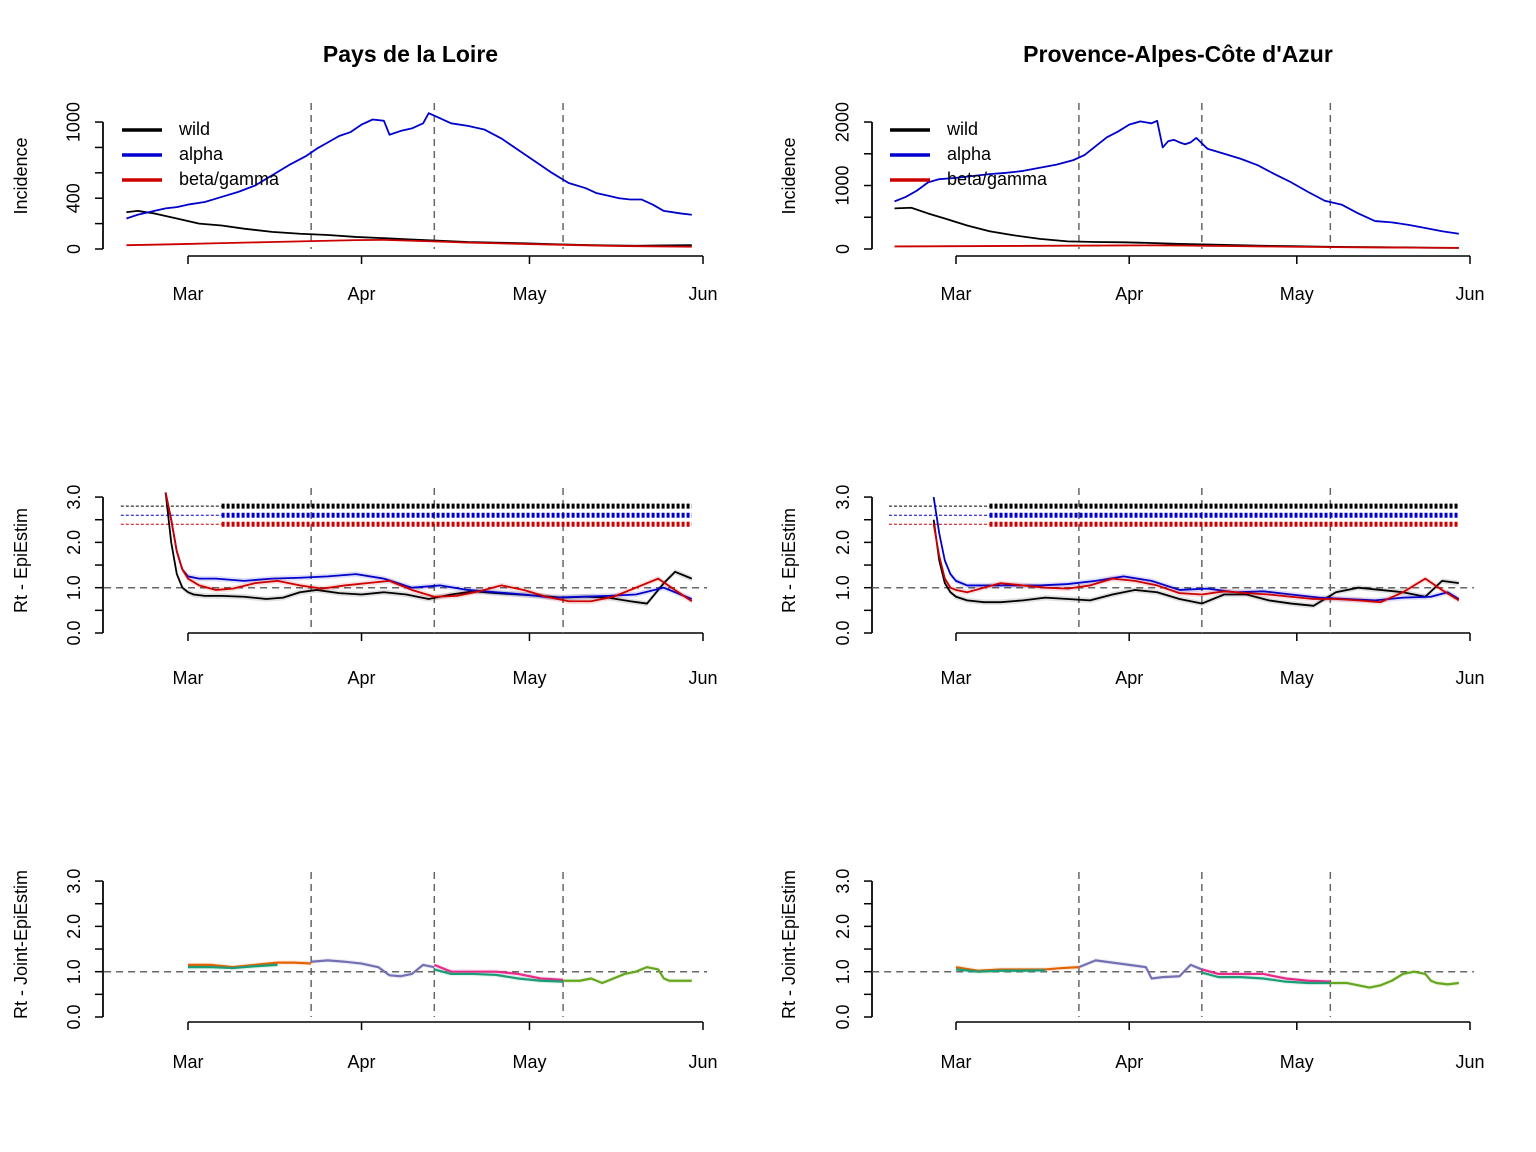 This screenshot has width=1536, height=1152. Describe the element at coordinates (74, 198) in the screenshot. I see `y-tick-label: 400` at that location.